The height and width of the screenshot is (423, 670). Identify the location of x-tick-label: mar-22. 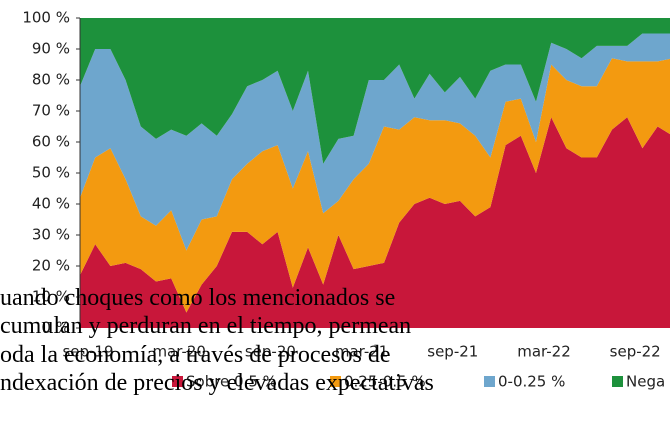
(544, 352).